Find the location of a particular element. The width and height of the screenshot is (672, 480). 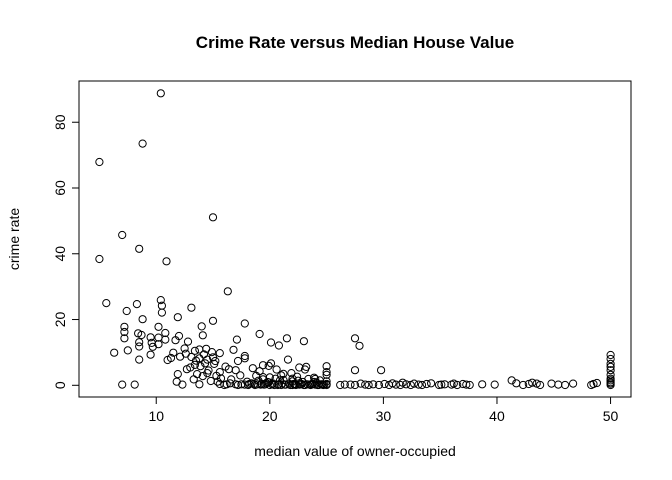

y-tick-label: 80 is located at coordinates (60, 122).